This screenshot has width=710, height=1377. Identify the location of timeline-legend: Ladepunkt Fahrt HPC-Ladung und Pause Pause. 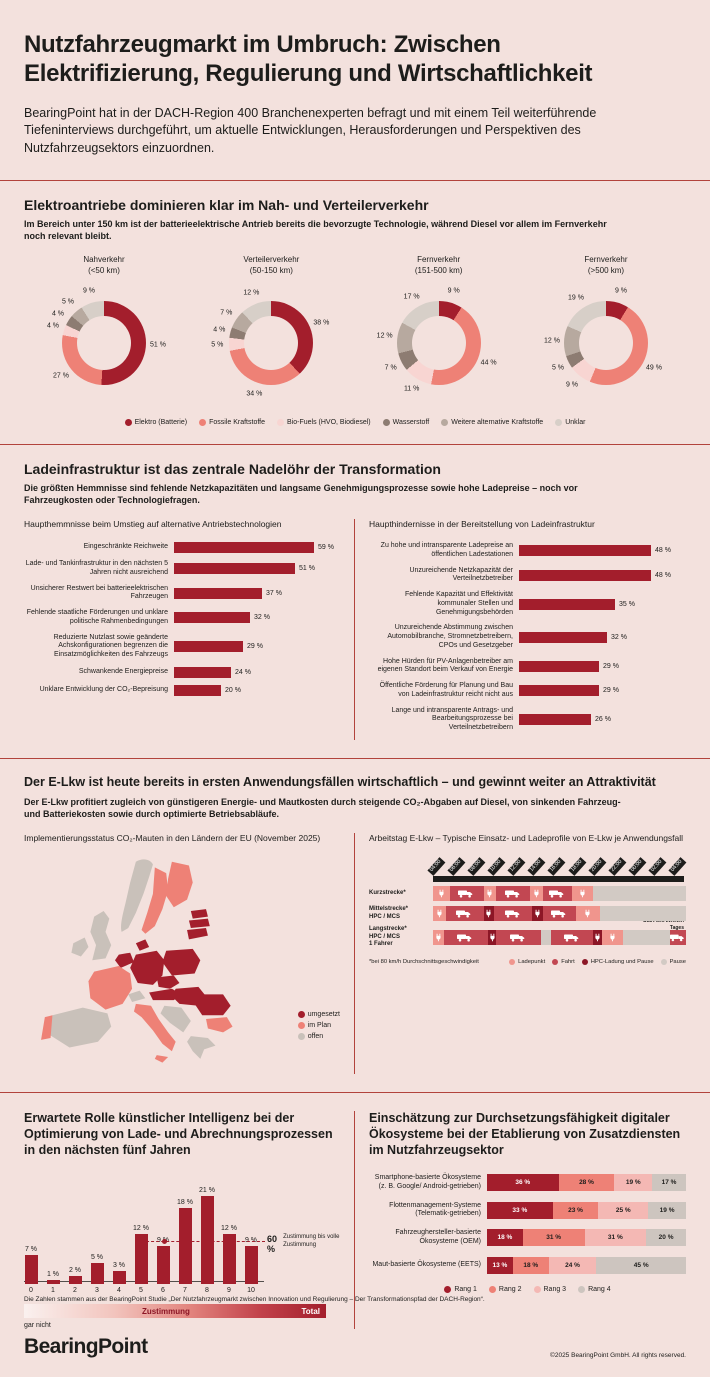
(597, 961).